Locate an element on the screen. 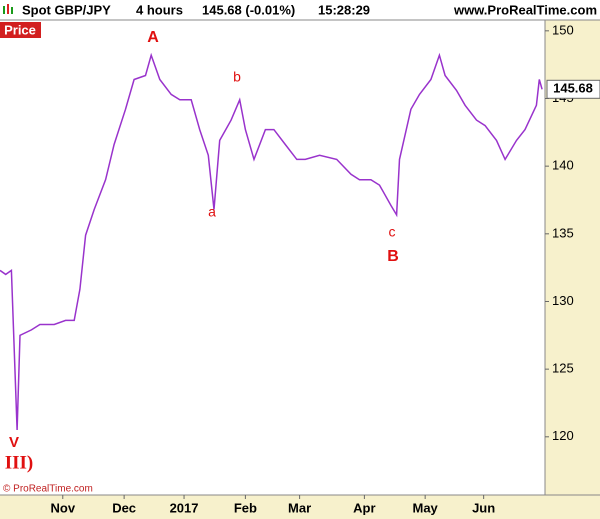 The width and height of the screenshot is (600, 519). x-tick-label: 2017 is located at coordinates (184, 507).